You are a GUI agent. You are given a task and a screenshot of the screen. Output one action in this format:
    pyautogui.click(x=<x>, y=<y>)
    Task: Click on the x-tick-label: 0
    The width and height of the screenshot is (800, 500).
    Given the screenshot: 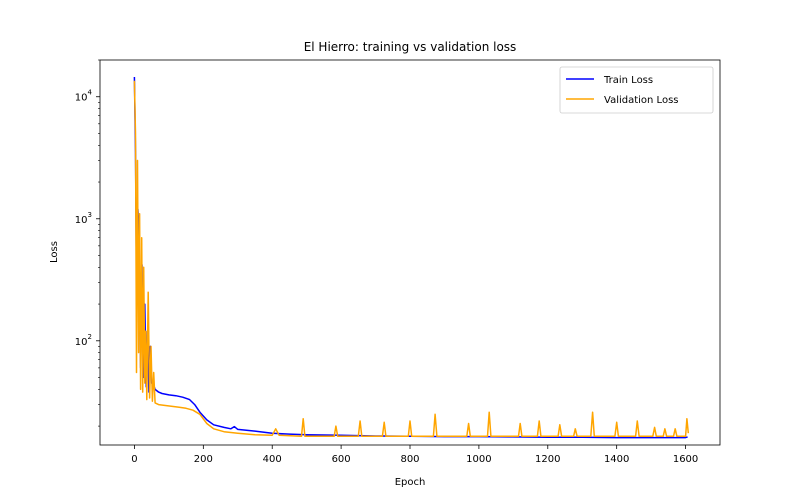 What is the action you would take?
    pyautogui.click(x=134, y=459)
    